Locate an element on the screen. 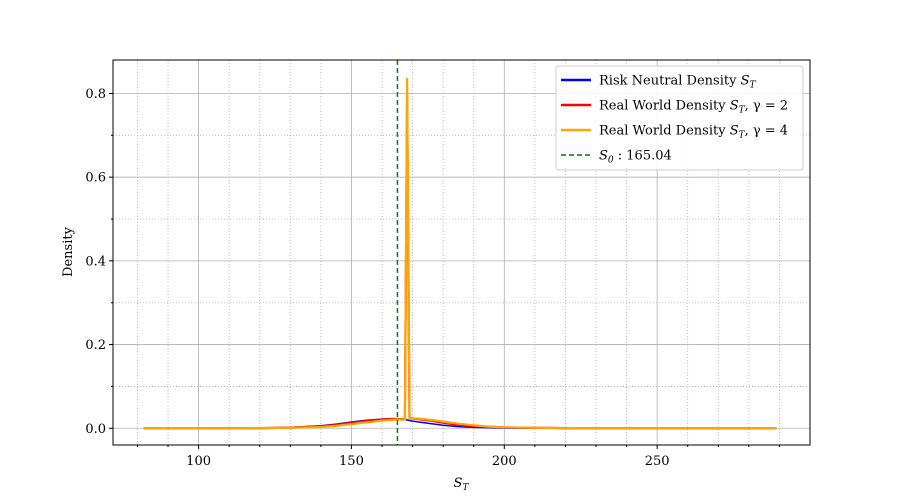  x-tick-label: 150 is located at coordinates (351, 461).